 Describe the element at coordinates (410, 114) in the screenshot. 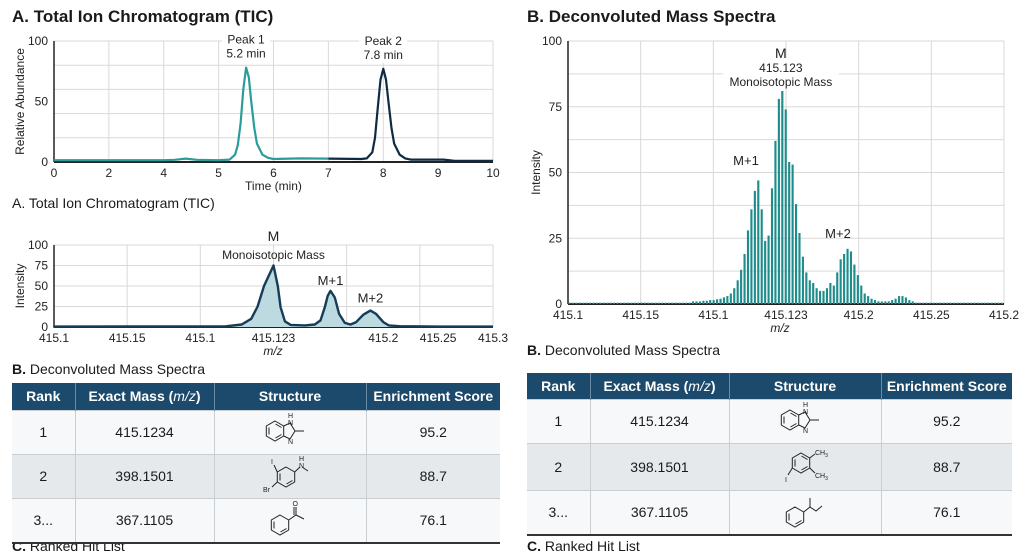

I see `series-line-peak2` at that location.